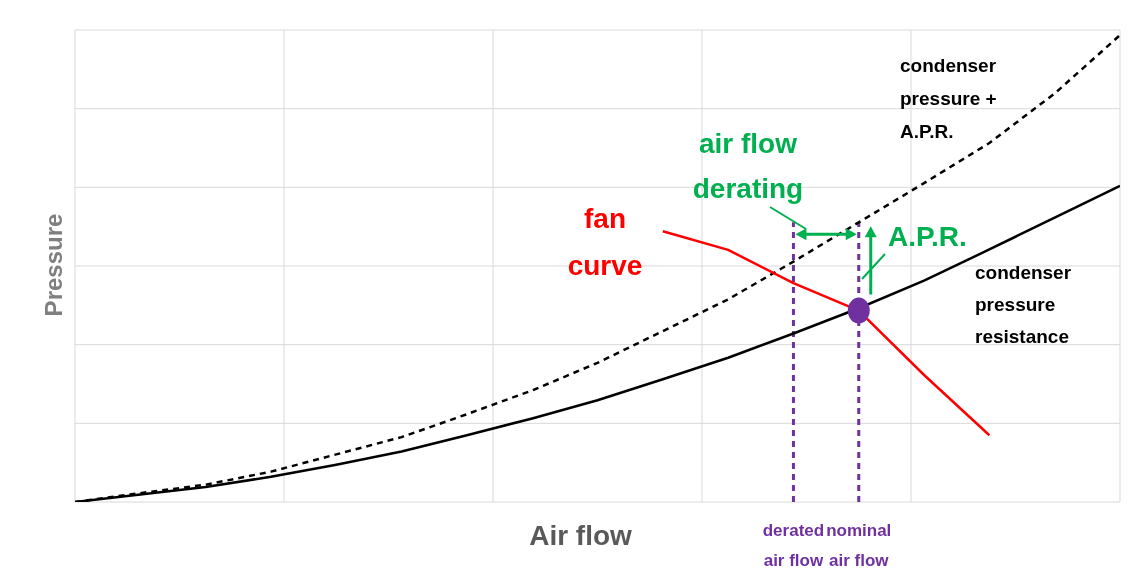 This screenshot has width=1135, height=577. Describe the element at coordinates (927, 236) in the screenshot. I see `annotation: A.P.R.` at that location.